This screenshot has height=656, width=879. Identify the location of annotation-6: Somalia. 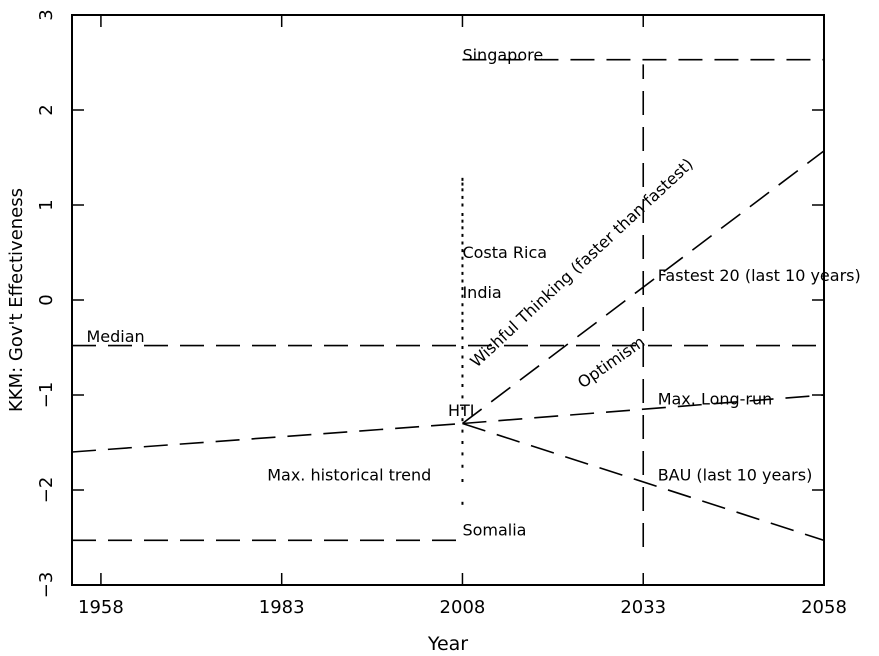
(494, 530).